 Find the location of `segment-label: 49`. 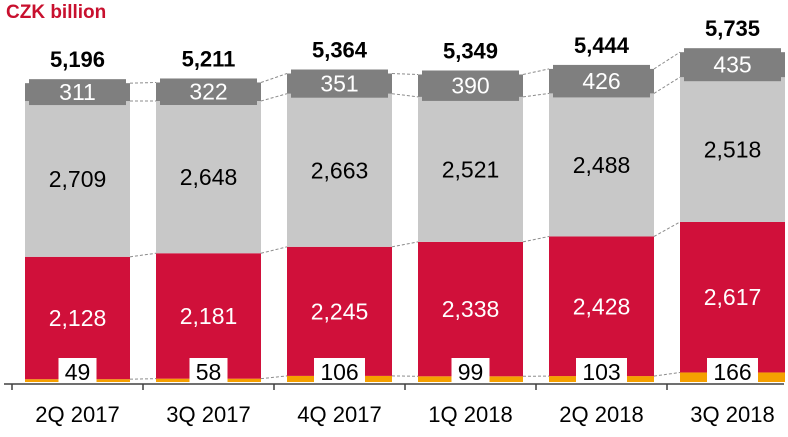

segment-label: 49 is located at coordinates (78, 372).